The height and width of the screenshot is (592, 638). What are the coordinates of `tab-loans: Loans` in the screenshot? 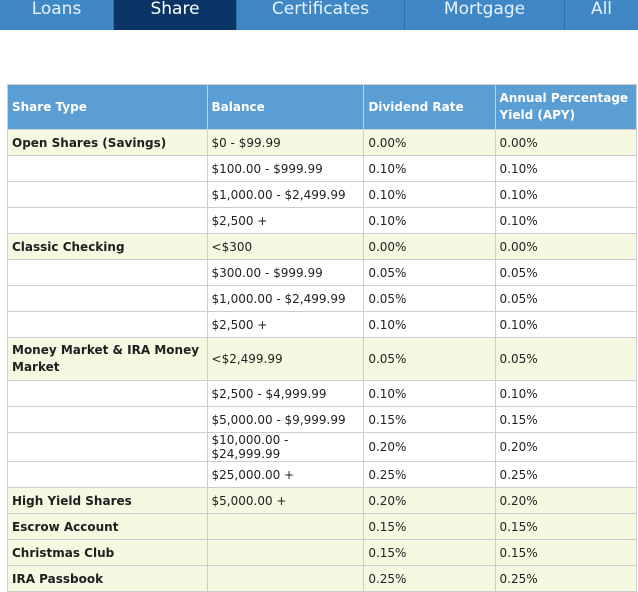 It's located at (57, 15).